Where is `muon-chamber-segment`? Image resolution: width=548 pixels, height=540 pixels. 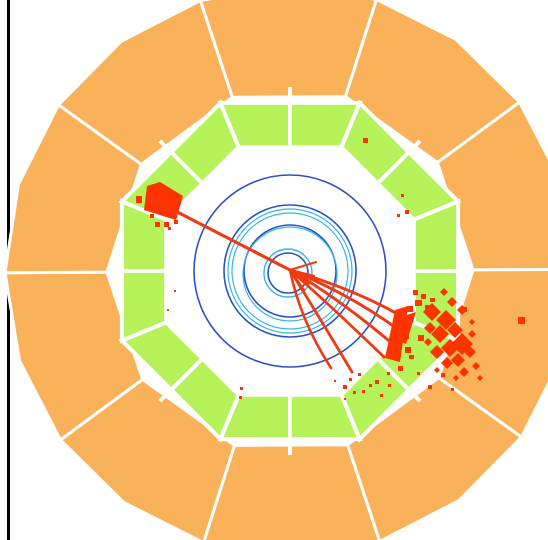 muon-chamber-segment is located at coordinates (145, 83).